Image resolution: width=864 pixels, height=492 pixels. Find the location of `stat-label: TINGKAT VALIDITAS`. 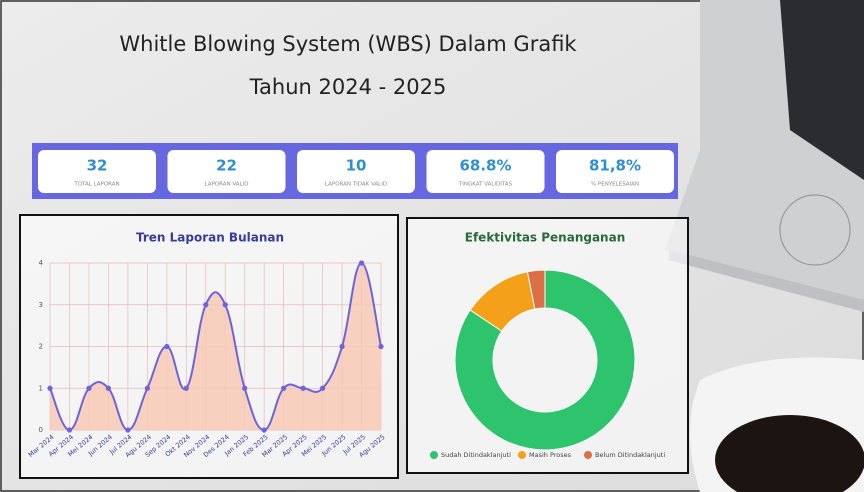

stat-label: TINGKAT VALIDITAS is located at coordinates (485, 185).